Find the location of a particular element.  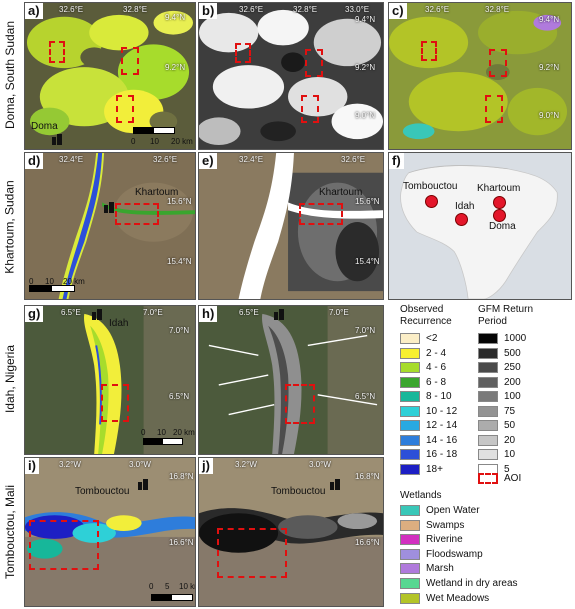

legend-observed-label: 8 - 10 is located at coordinates (439, 396).